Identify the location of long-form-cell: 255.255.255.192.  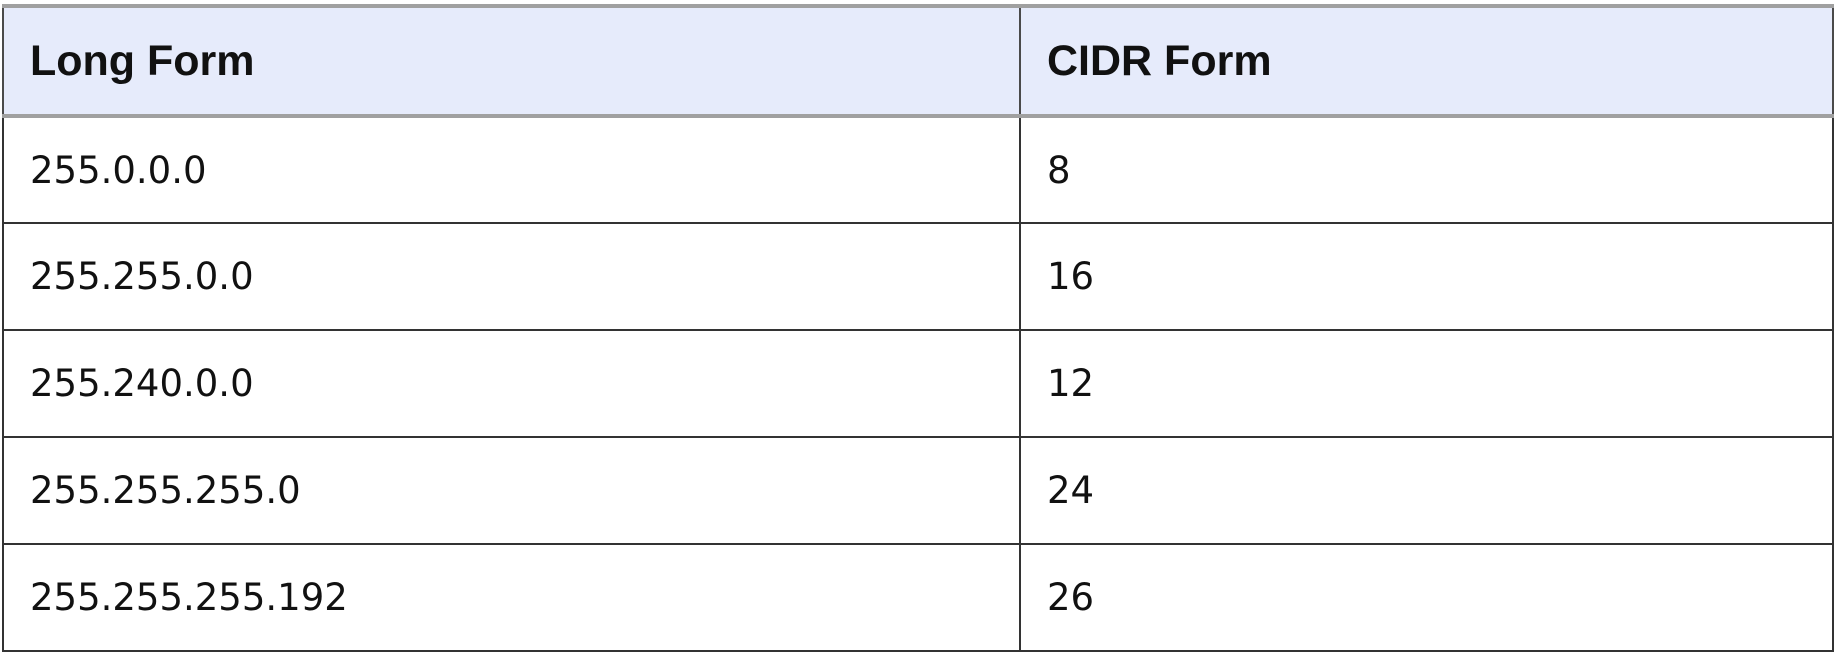
(511, 597).